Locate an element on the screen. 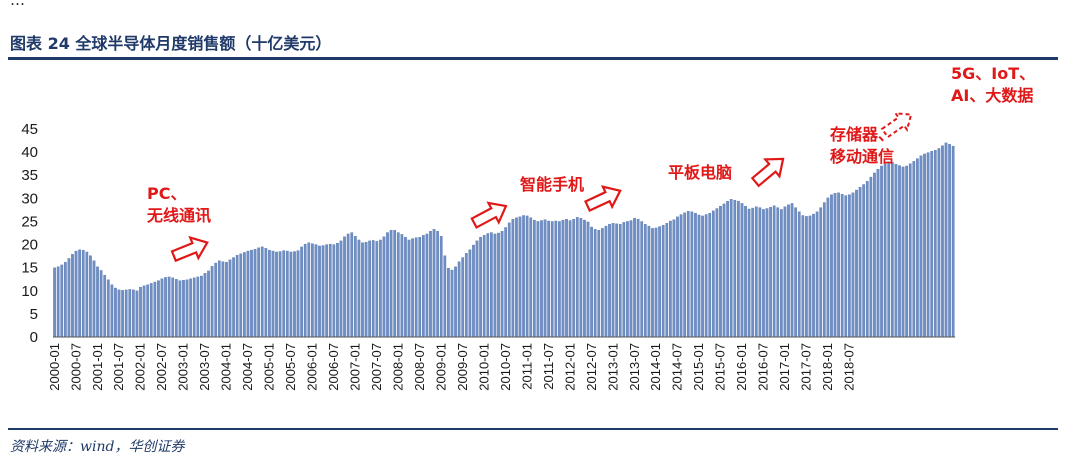 The width and height of the screenshot is (1080, 458). dashed-arrow-shape is located at coordinates (896, 125).